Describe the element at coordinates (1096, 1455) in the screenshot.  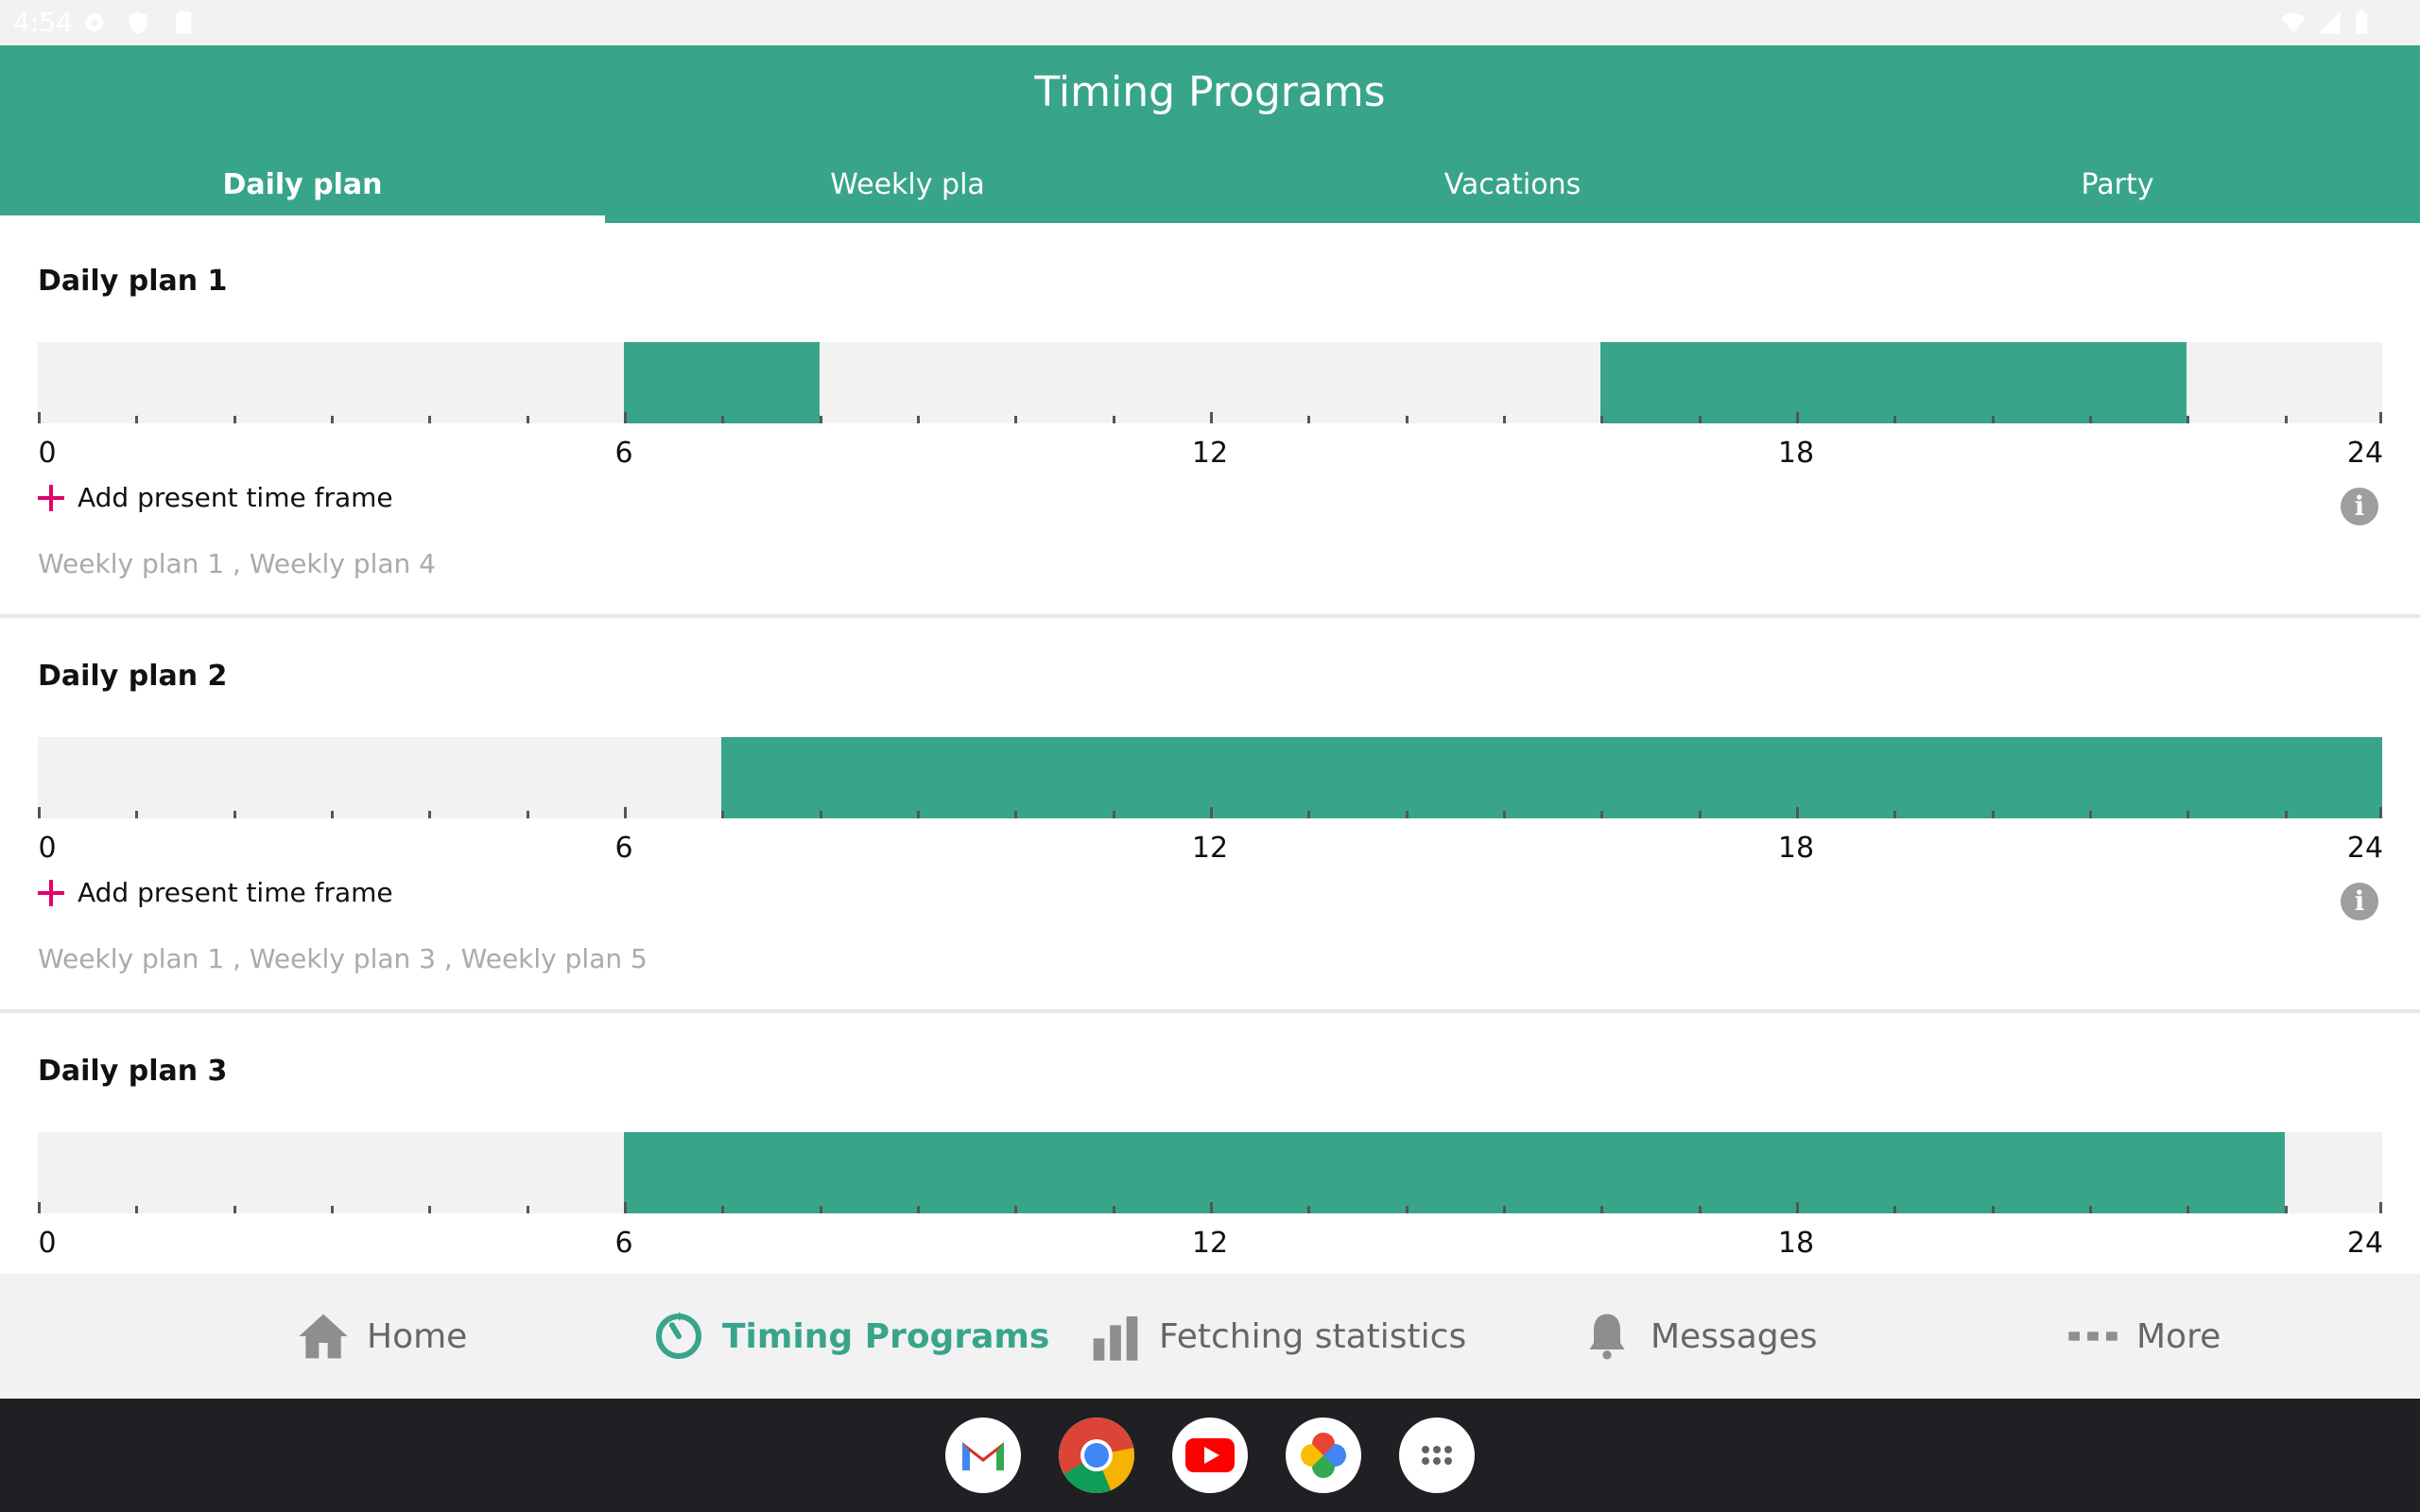
I see `chrome-icon` at that location.